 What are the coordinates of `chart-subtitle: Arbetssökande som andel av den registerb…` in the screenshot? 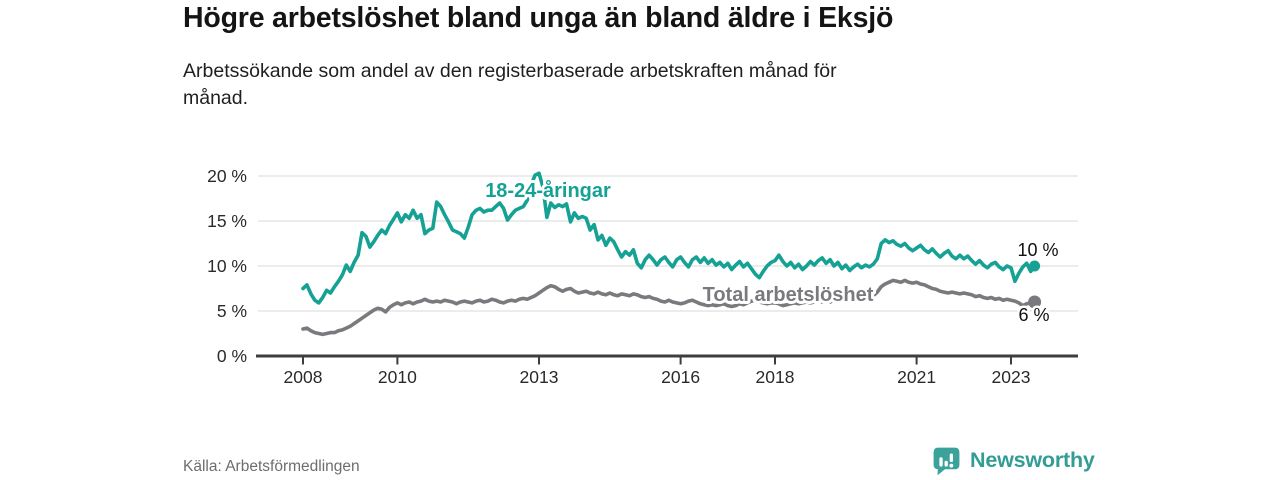 It's located at (510, 85).